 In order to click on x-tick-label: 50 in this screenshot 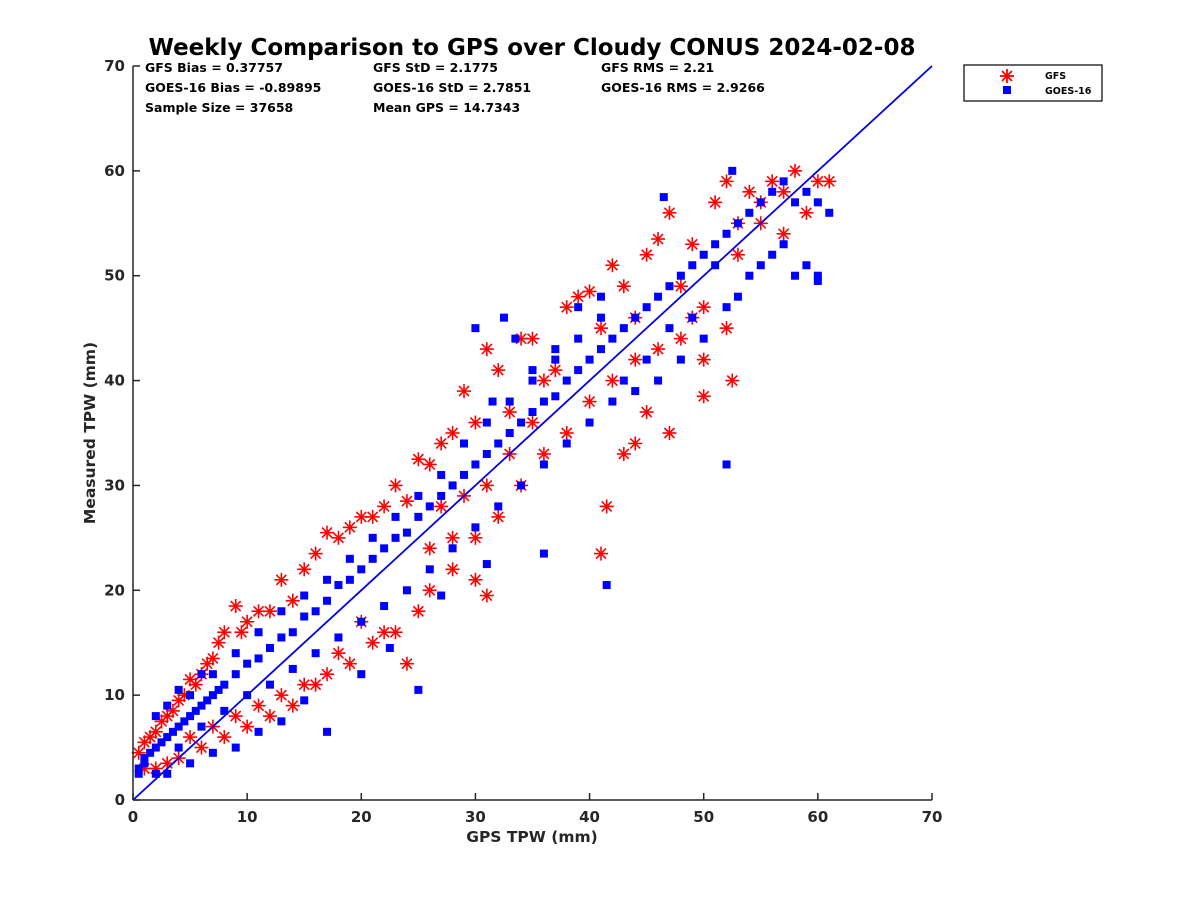, I will do `click(703, 817)`.